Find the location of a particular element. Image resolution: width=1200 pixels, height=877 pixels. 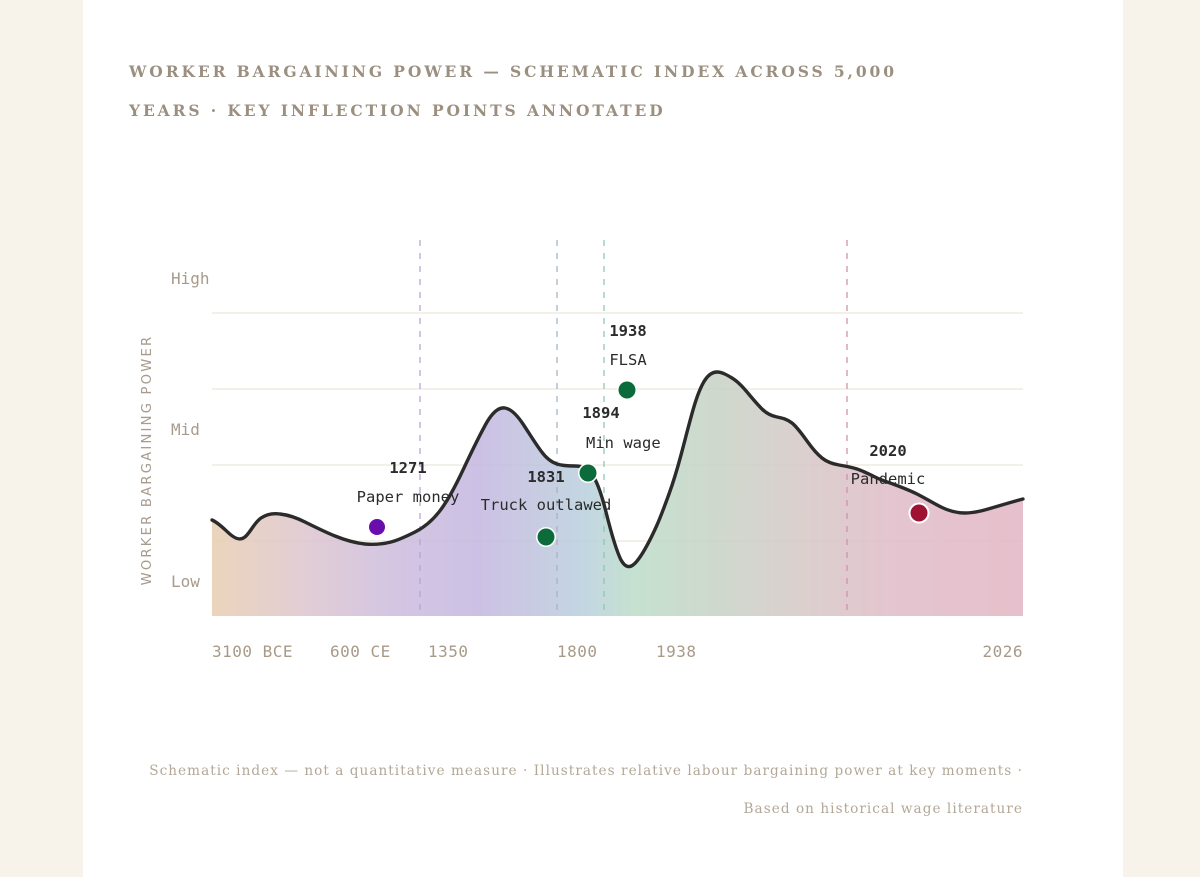

x-tick-1938: 1938 is located at coordinates (676, 651).